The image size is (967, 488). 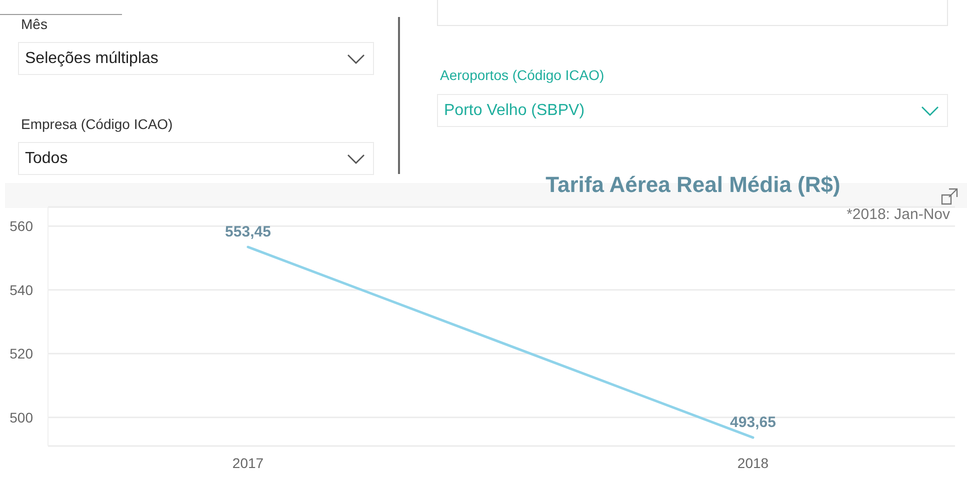 I want to click on x-tick-label: 2018, so click(x=753, y=462).